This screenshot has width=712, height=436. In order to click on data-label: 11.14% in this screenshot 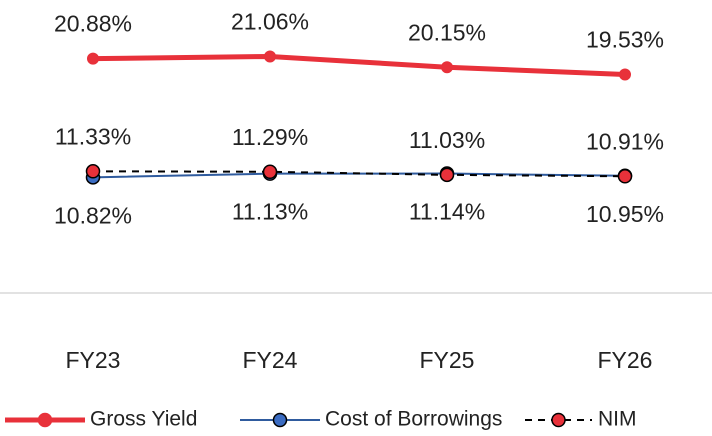, I will do `click(447, 212)`.